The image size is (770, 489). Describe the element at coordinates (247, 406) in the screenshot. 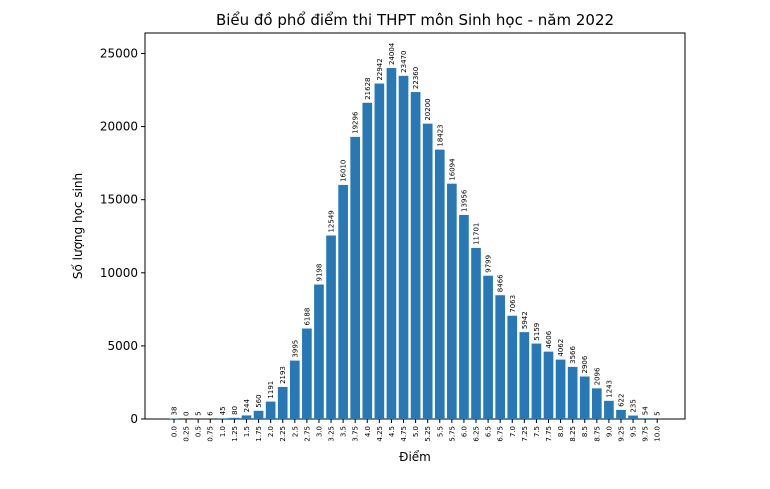

I see `data-label: 244` at that location.